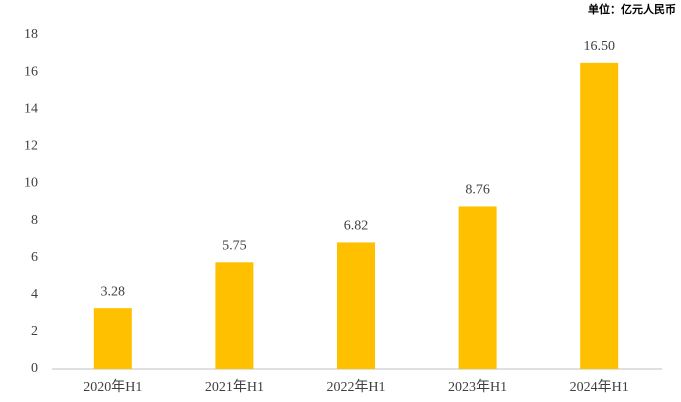 This screenshot has height=402, width=681. I want to click on x-tick-label: 2021年H1, so click(234, 387).